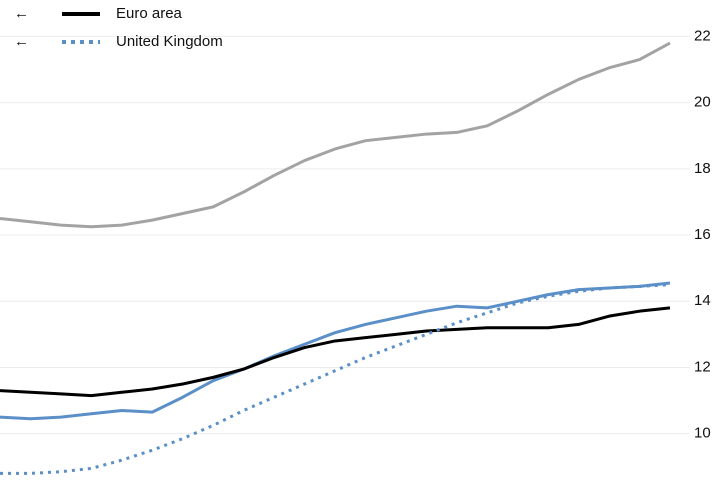 This screenshot has height=480, width=720. I want to click on y-tick-label: 20, so click(702, 102).